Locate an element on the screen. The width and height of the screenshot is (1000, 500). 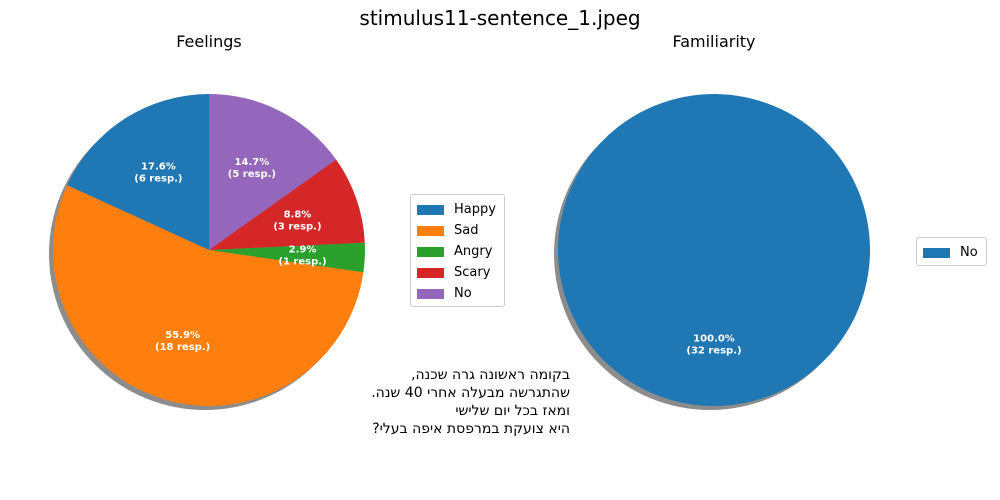
slice-count-label: (5 resp.) is located at coordinates (252, 174).